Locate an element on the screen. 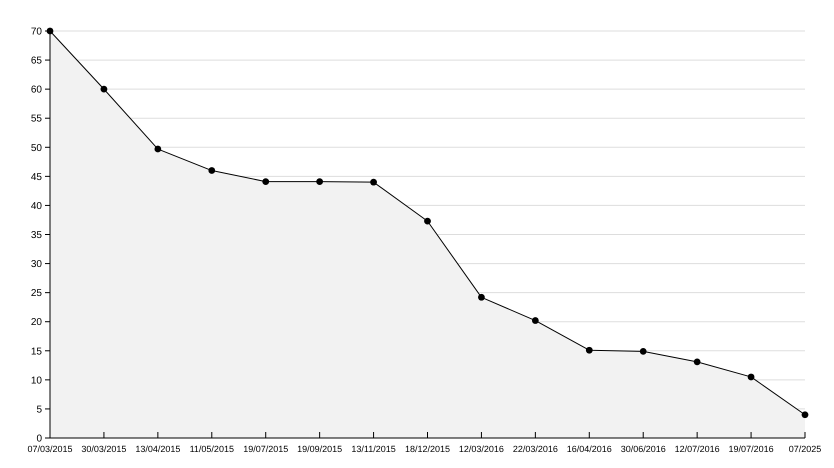 The height and width of the screenshot is (468, 834). x-tick-label: 07/2025 is located at coordinates (805, 449).